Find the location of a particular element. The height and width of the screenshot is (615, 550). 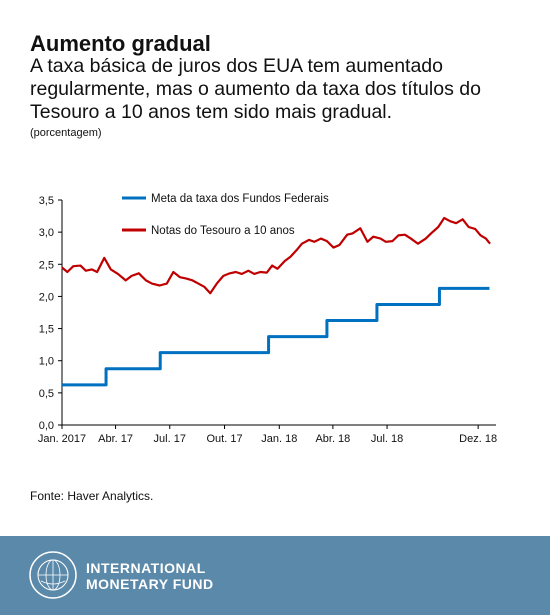

y-tick-label: 2,5 is located at coordinates (46, 265).